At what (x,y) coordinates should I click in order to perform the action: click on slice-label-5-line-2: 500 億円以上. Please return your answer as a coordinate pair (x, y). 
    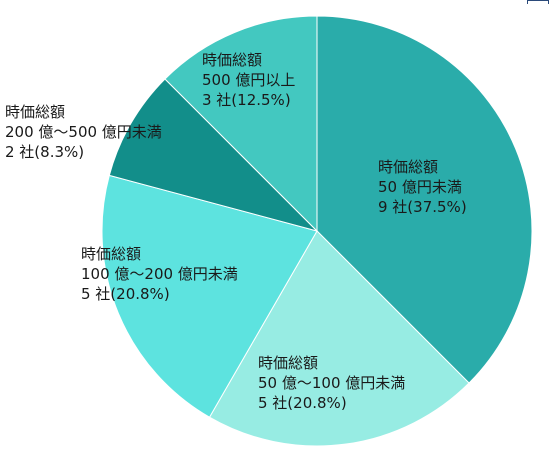
    Looking at the image, I should click on (248, 80).